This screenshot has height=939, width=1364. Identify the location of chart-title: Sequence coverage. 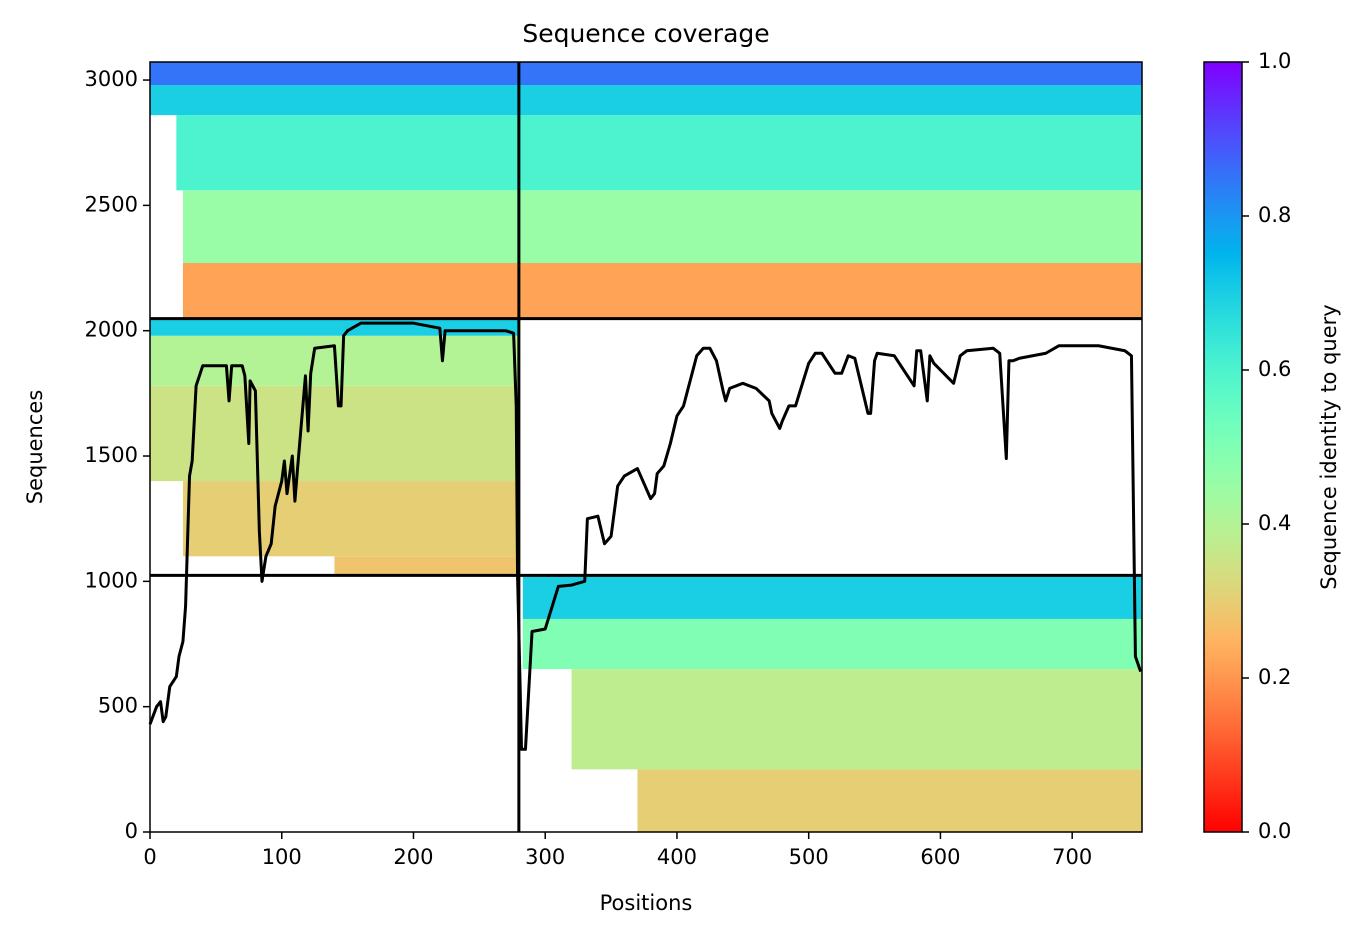
(645, 33).